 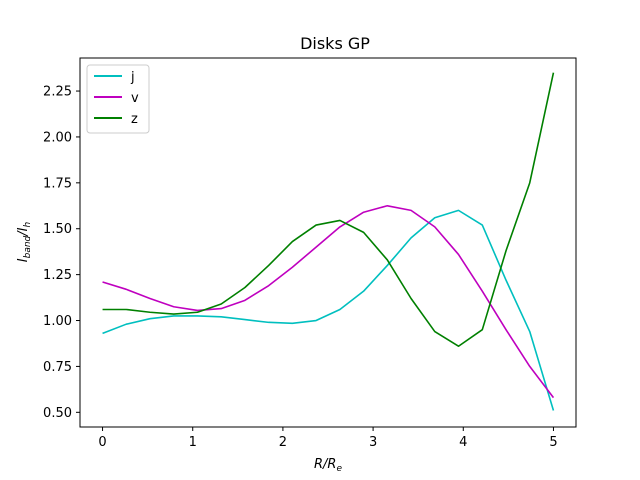 What do you see at coordinates (57, 229) in the screenshot?
I see `y-tick-label: 1.50` at bounding box center [57, 229].